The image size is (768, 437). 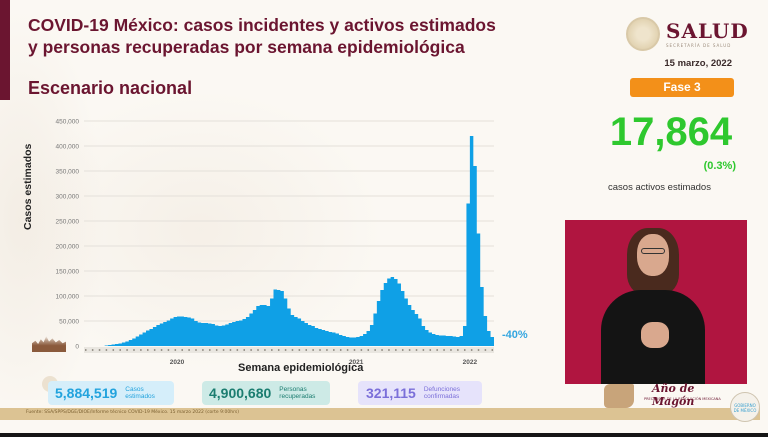 I want to click on active-cases-percent: (0.3%), so click(x=719, y=166).